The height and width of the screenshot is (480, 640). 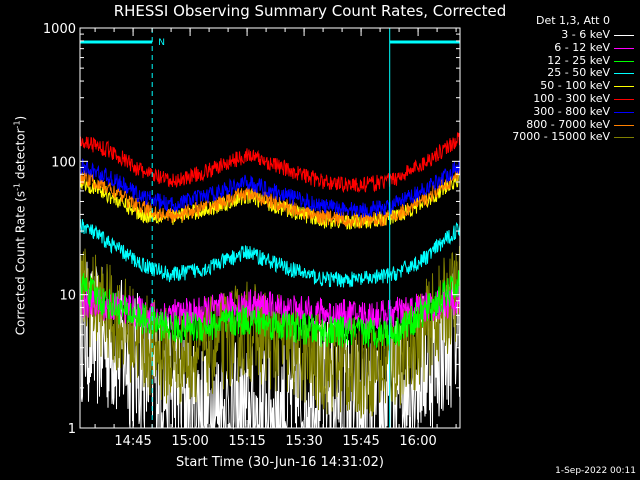 What do you see at coordinates (578, 60) in the screenshot?
I see `legend-item-label: 12 - 25 keV` at bounding box center [578, 60].